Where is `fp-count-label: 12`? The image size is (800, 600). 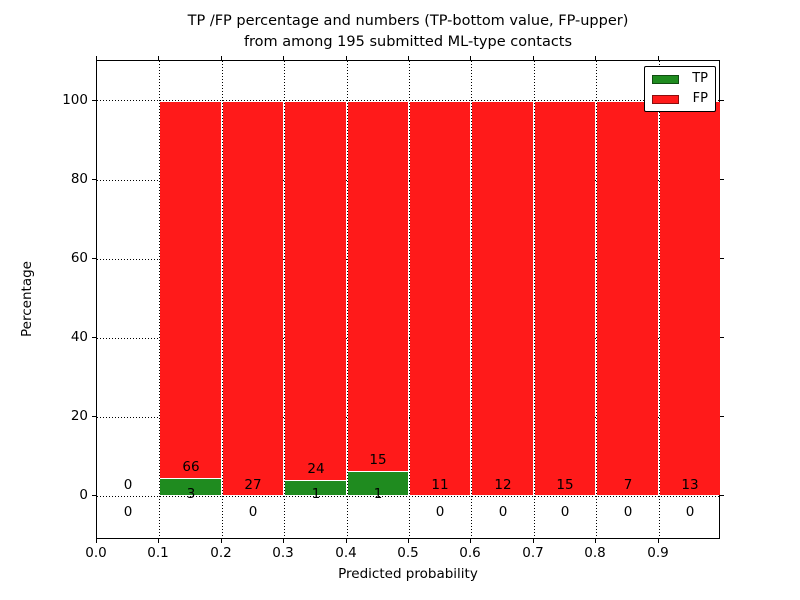 fp-count-label: 12 is located at coordinates (503, 485).